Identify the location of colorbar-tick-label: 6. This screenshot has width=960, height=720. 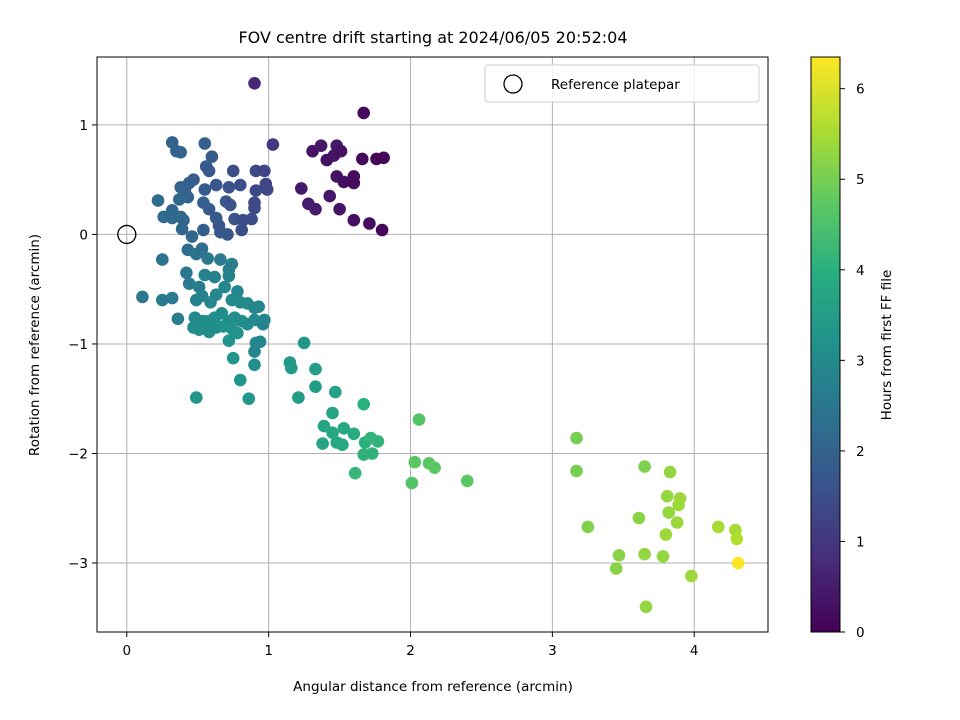
(860, 90).